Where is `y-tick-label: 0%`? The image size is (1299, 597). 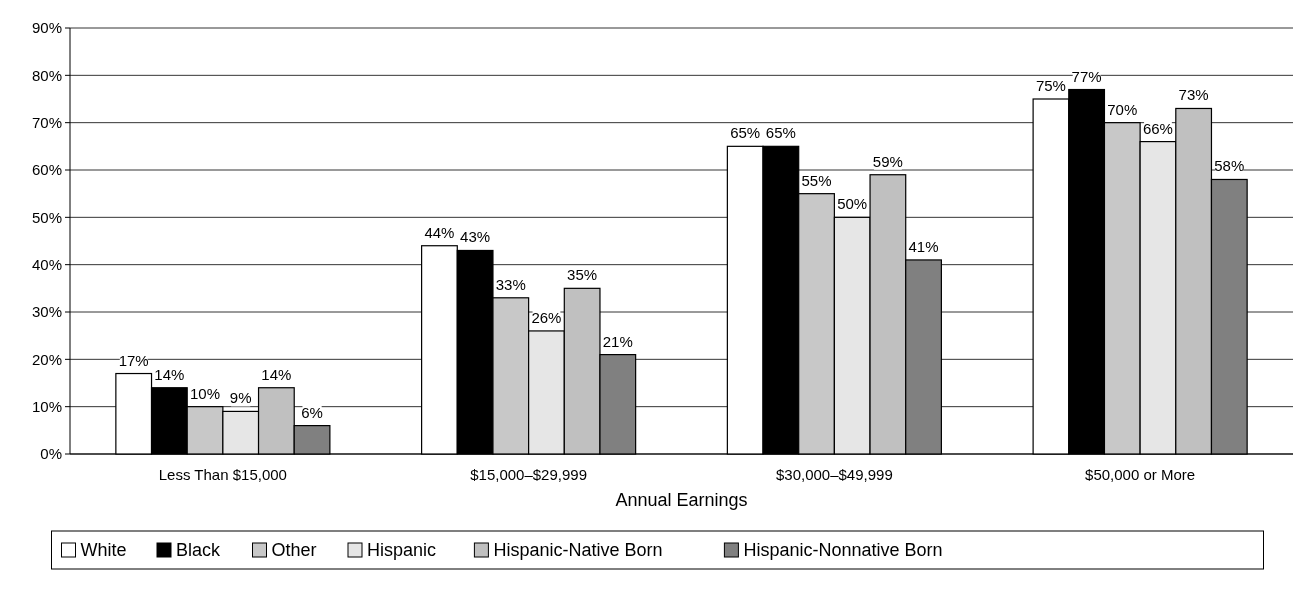
y-tick-label: 0% is located at coordinates (51, 454).